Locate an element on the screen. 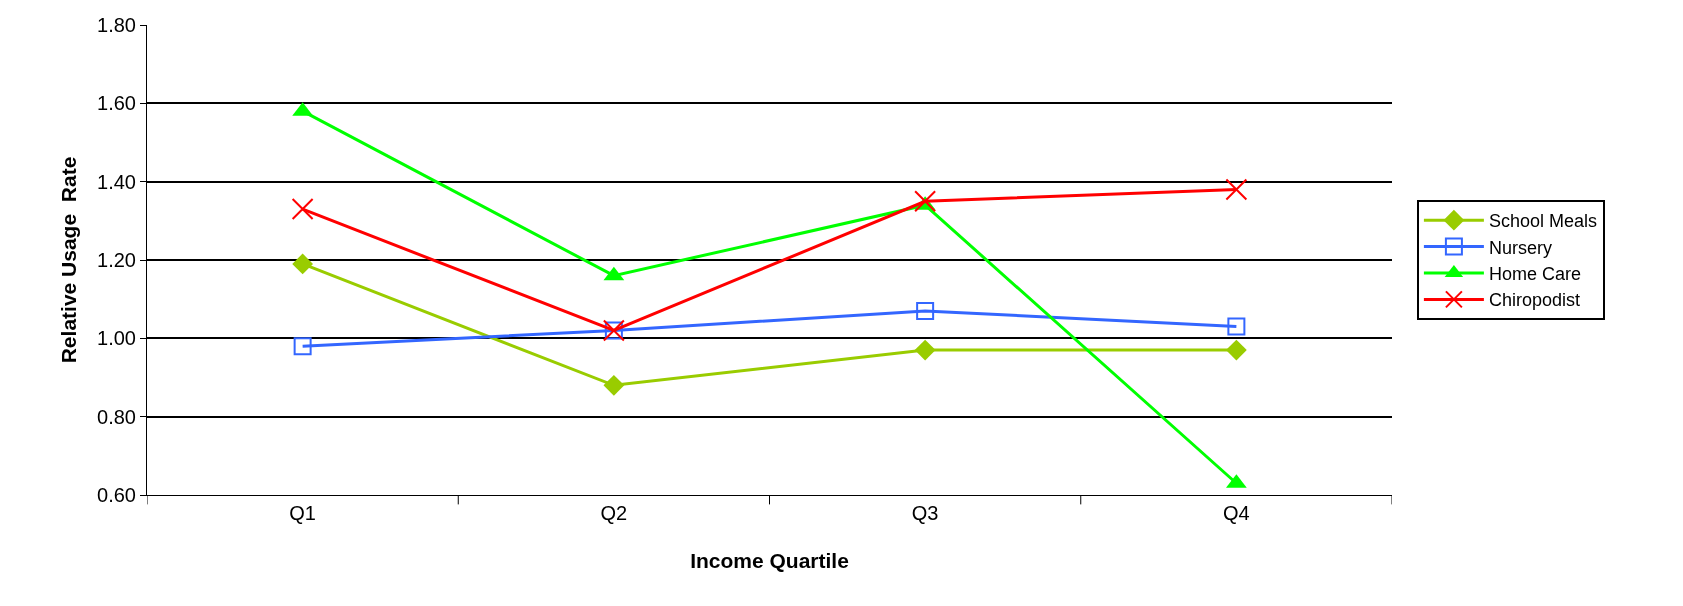  x-tick-label: Q2 is located at coordinates (614, 513).